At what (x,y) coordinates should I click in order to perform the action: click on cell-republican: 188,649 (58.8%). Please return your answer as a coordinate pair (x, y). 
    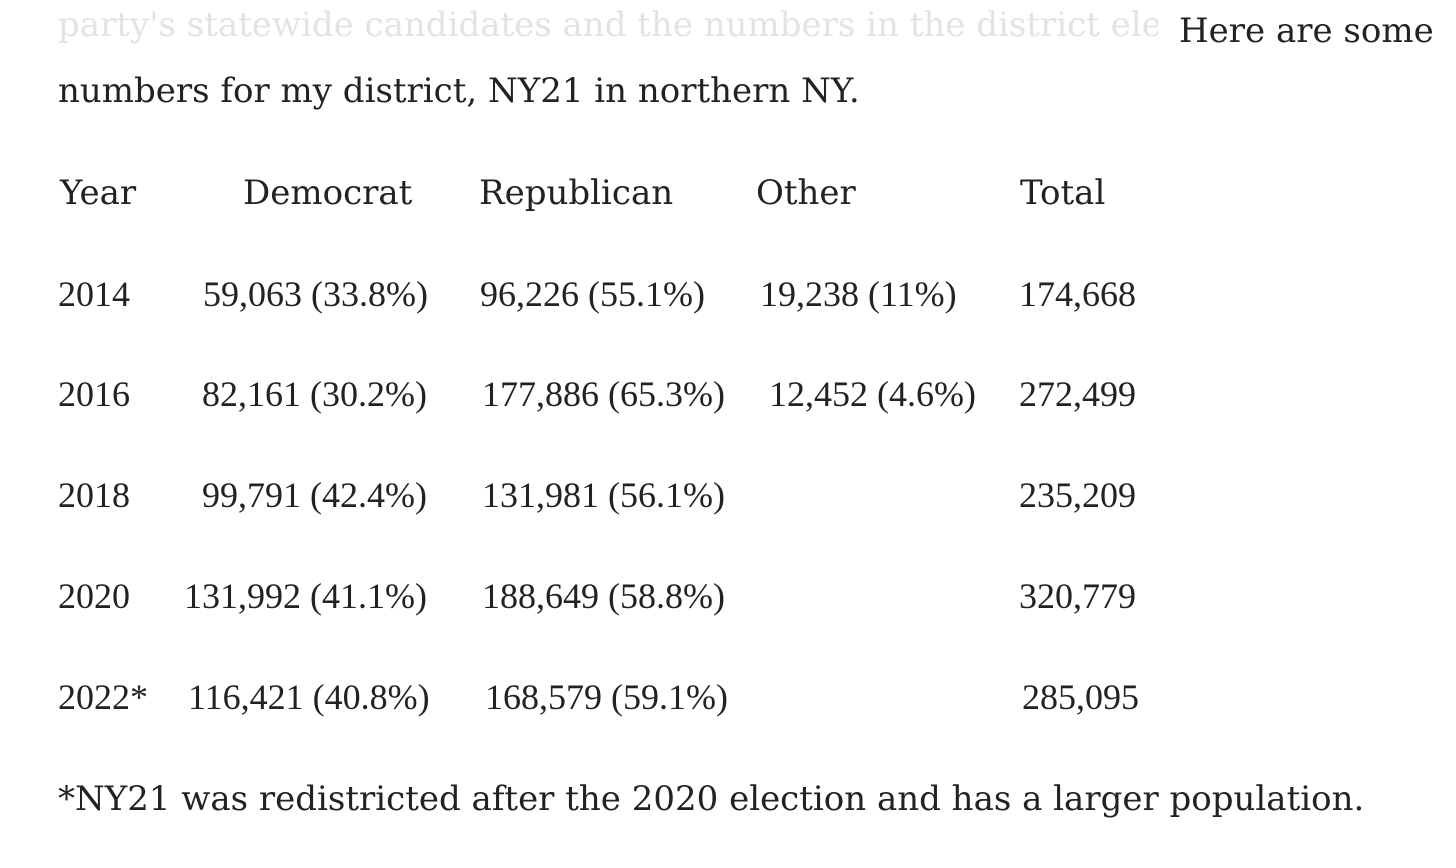
    Looking at the image, I should click on (603, 596).